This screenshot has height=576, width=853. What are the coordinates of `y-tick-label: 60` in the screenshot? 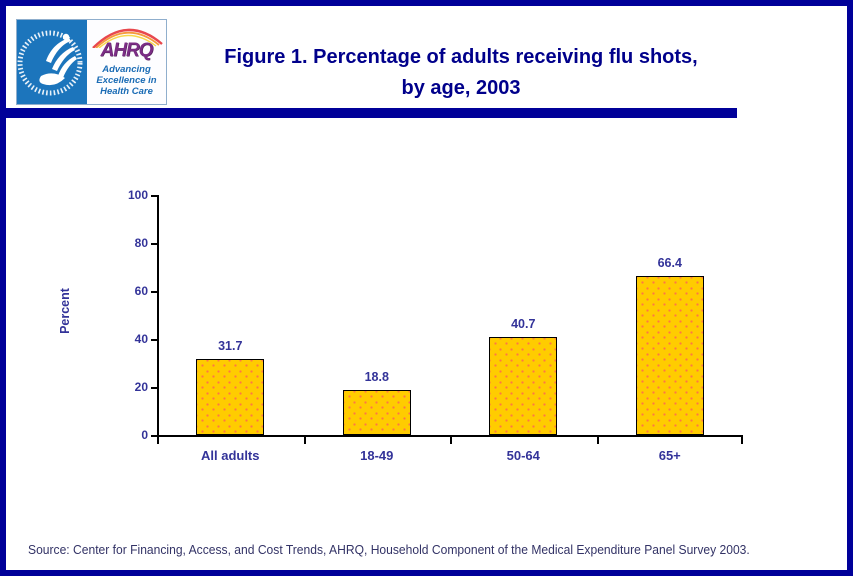 It's located at (141, 291).